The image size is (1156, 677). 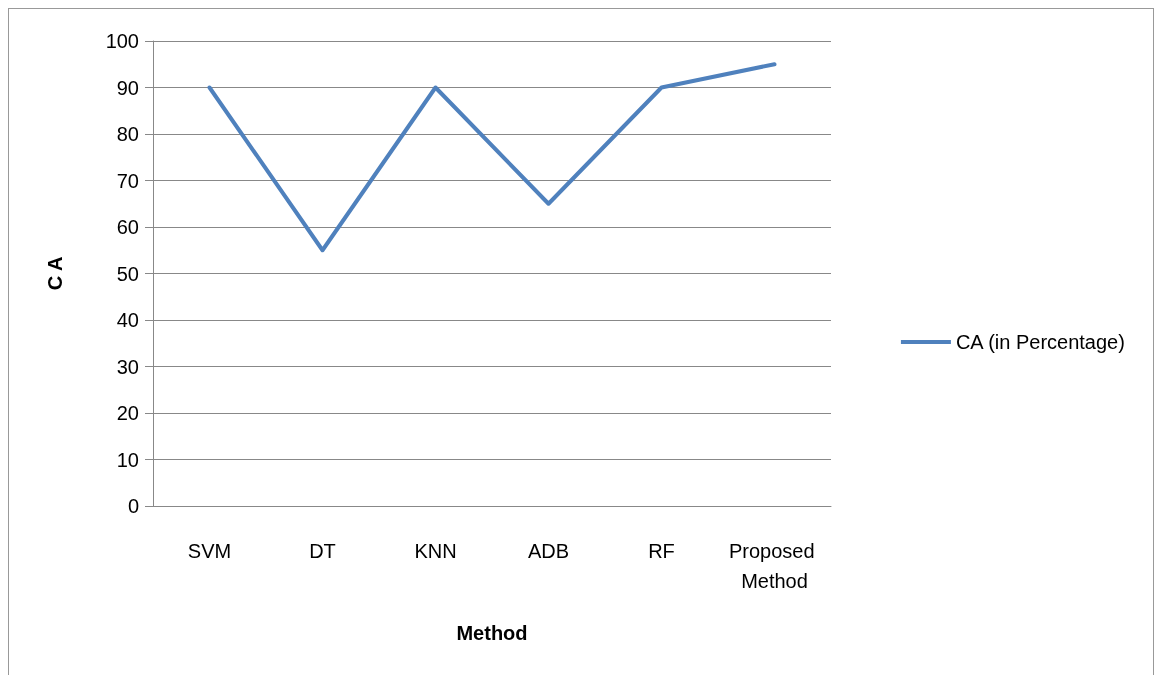 What do you see at coordinates (774, 566) in the screenshot?
I see `x-tick-label: Proposed Method` at bounding box center [774, 566].